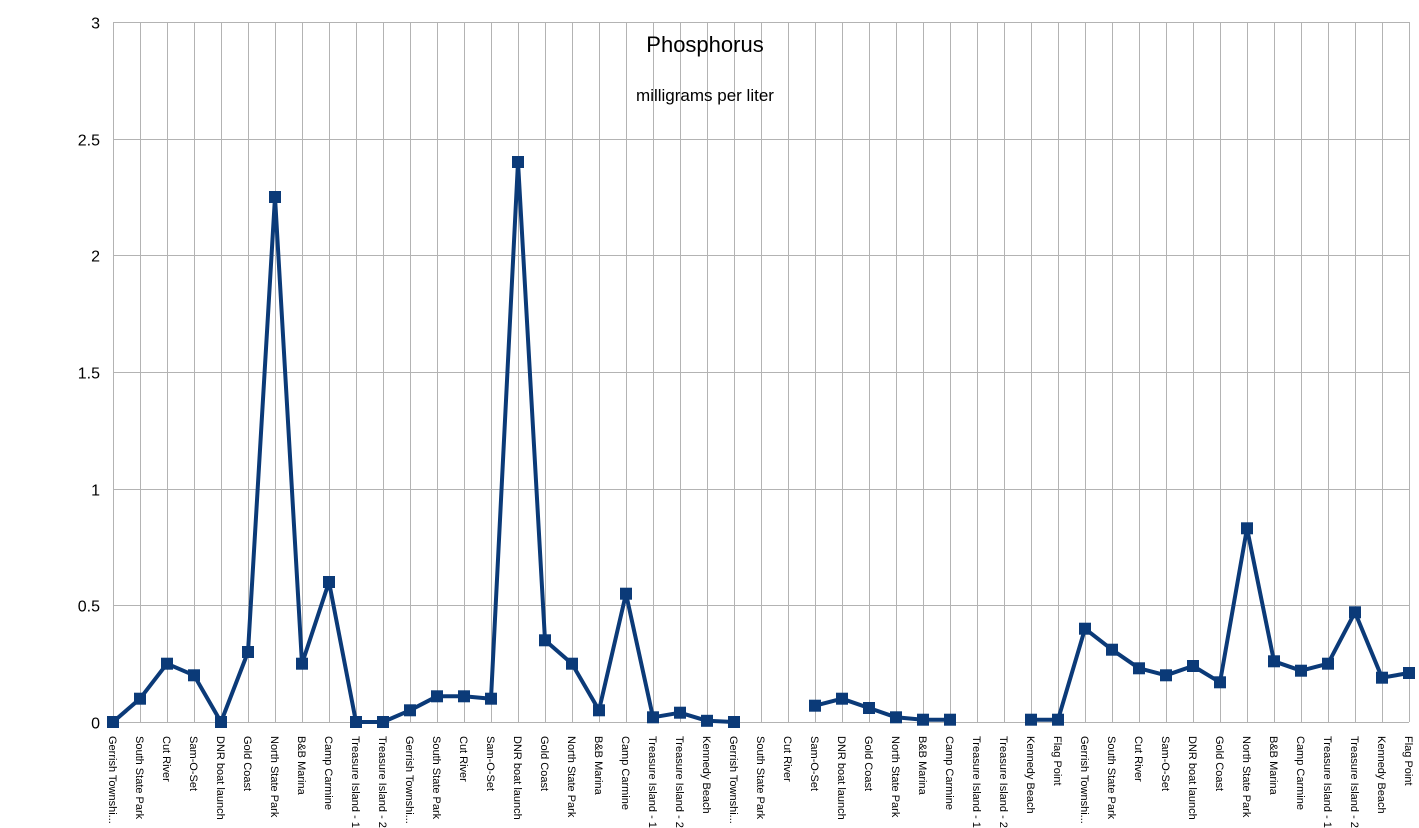 This screenshot has height=828, width=1419. Describe the element at coordinates (95, 491) in the screenshot. I see `y-tick-label: 1` at that location.